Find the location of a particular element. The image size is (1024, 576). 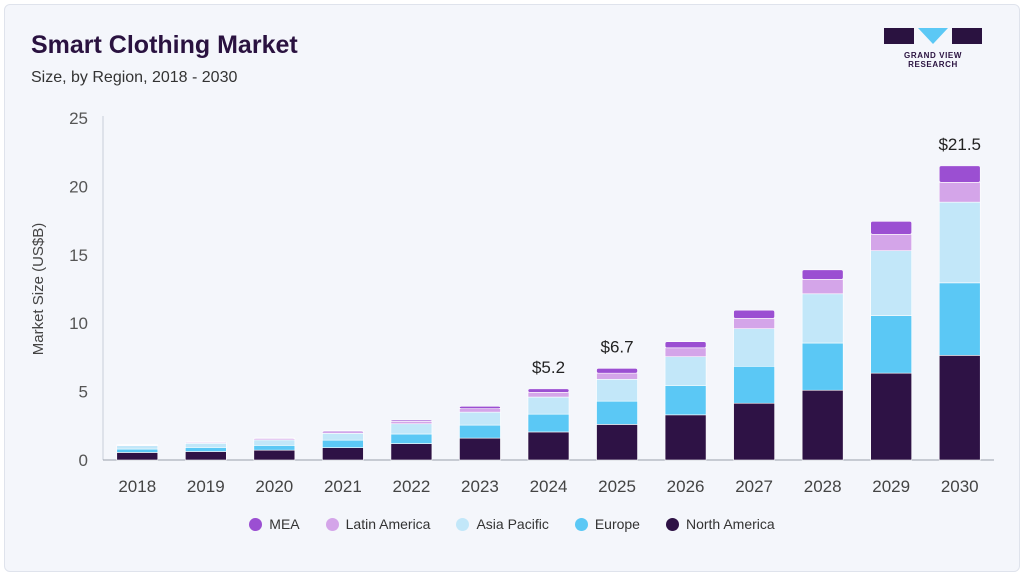

legend-item: MEA is located at coordinates (274, 524).